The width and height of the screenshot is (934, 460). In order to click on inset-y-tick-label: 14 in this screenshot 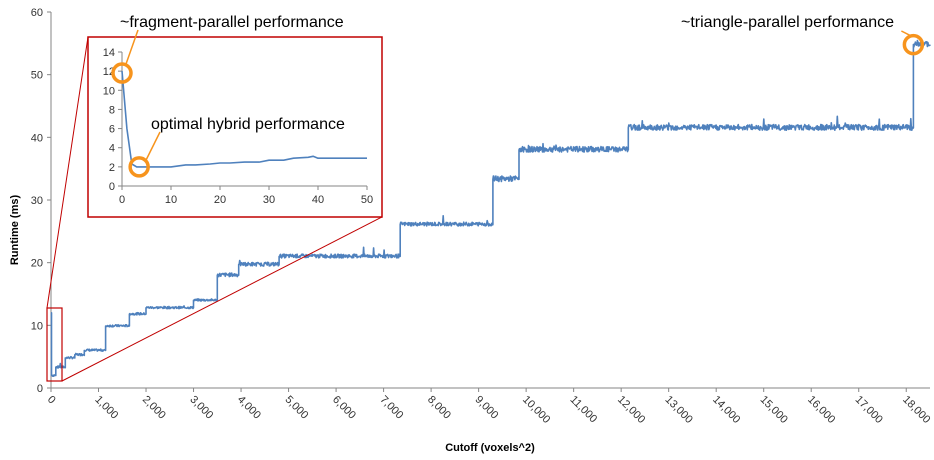, I will do `click(109, 53)`.